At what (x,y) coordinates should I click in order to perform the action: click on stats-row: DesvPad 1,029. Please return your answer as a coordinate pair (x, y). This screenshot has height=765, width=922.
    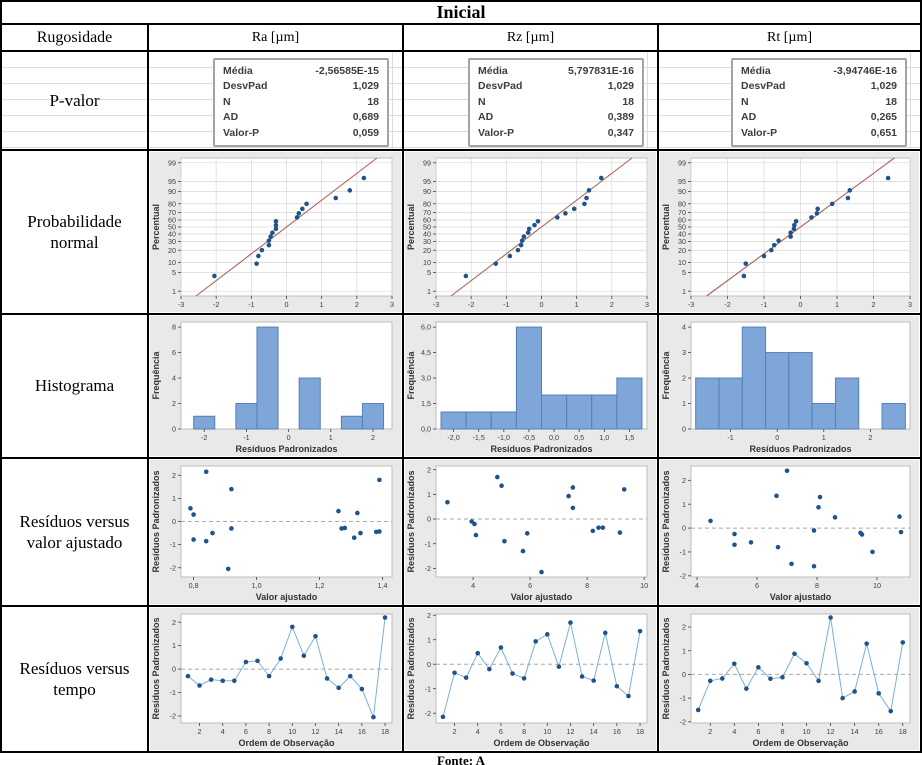
    Looking at the image, I should click on (556, 86).